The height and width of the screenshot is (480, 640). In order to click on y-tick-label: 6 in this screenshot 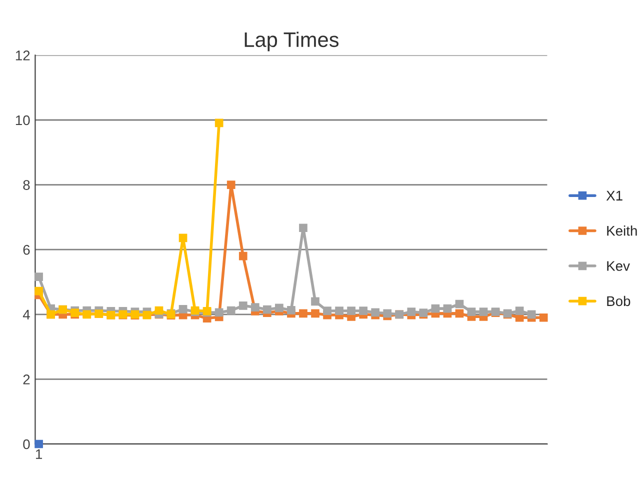, I will do `click(26, 249)`.